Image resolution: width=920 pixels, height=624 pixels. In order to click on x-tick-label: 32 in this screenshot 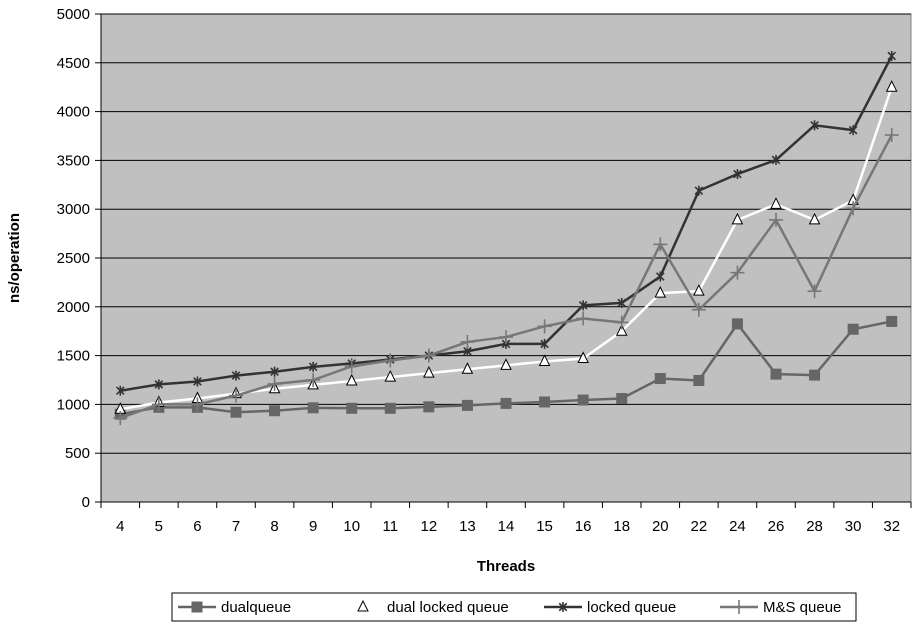, I will do `click(891, 526)`.